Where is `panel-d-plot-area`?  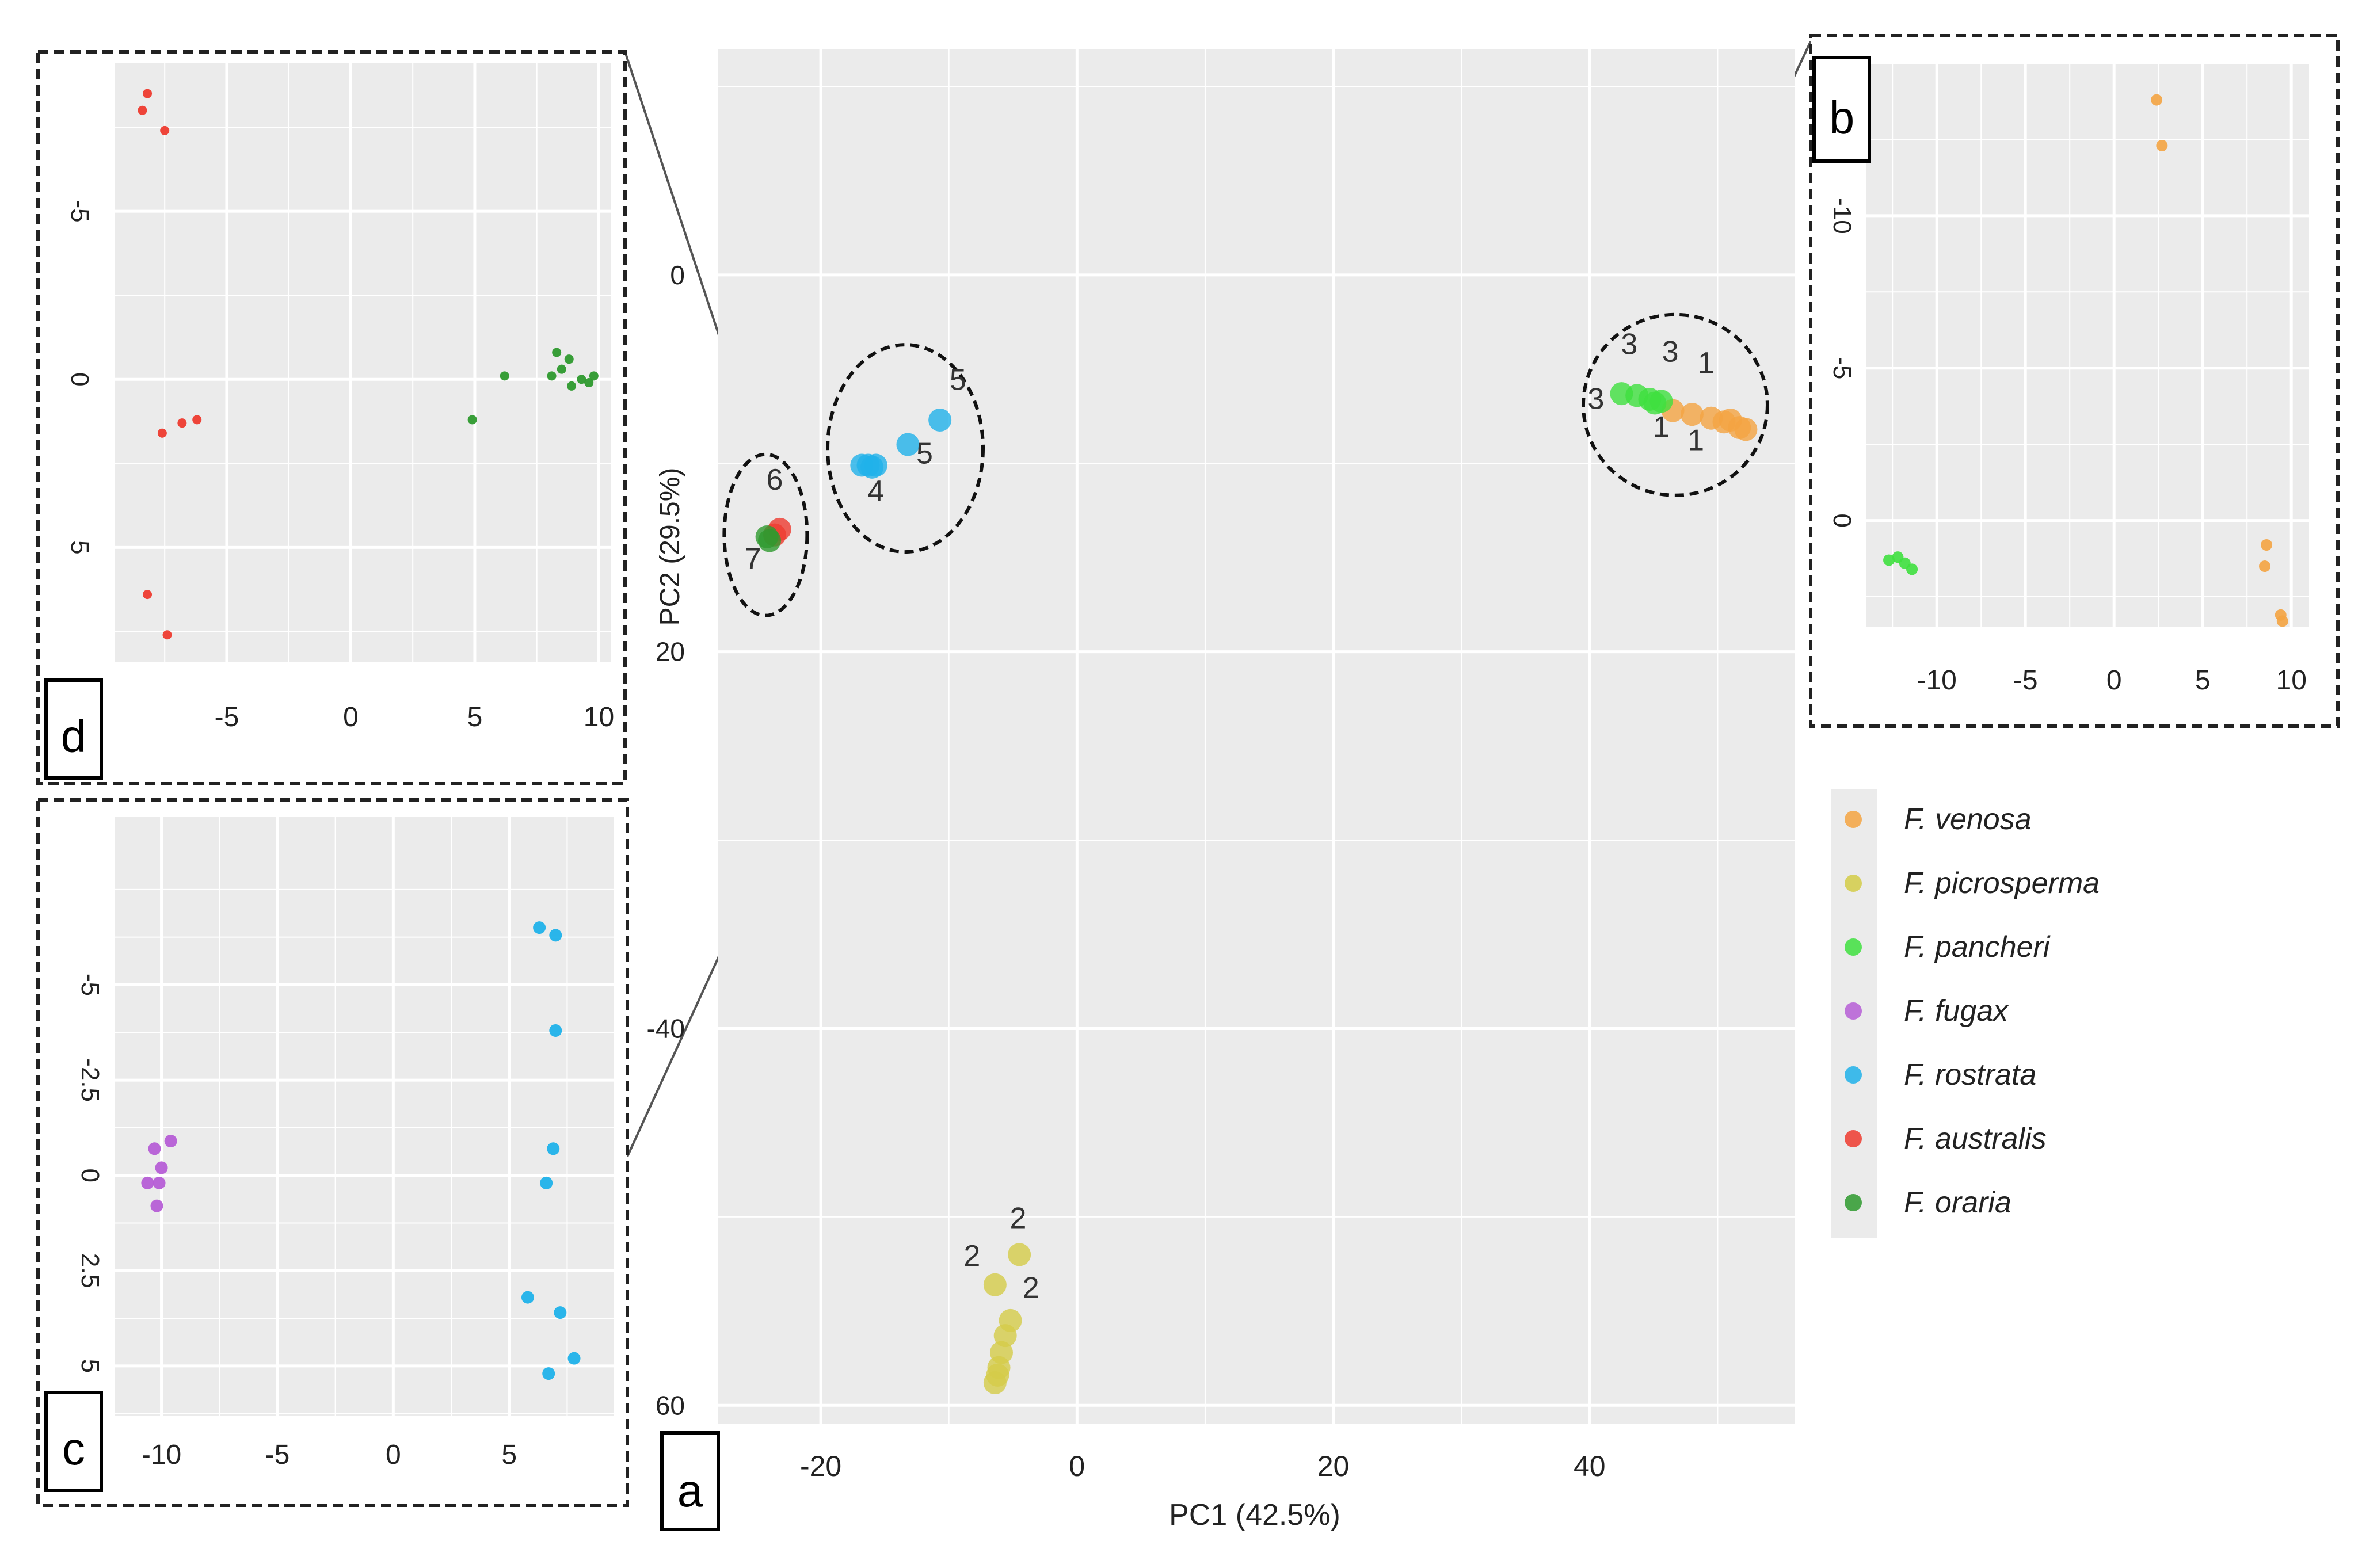 panel-d-plot-area is located at coordinates (363, 362).